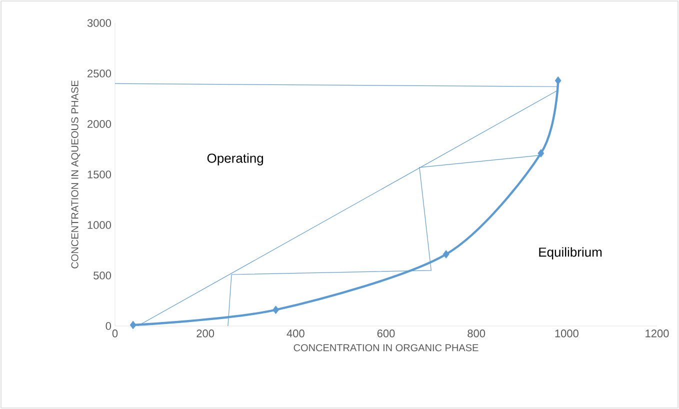 The image size is (679, 409). Describe the element at coordinates (235, 159) in the screenshot. I see `annotation: Operating` at that location.